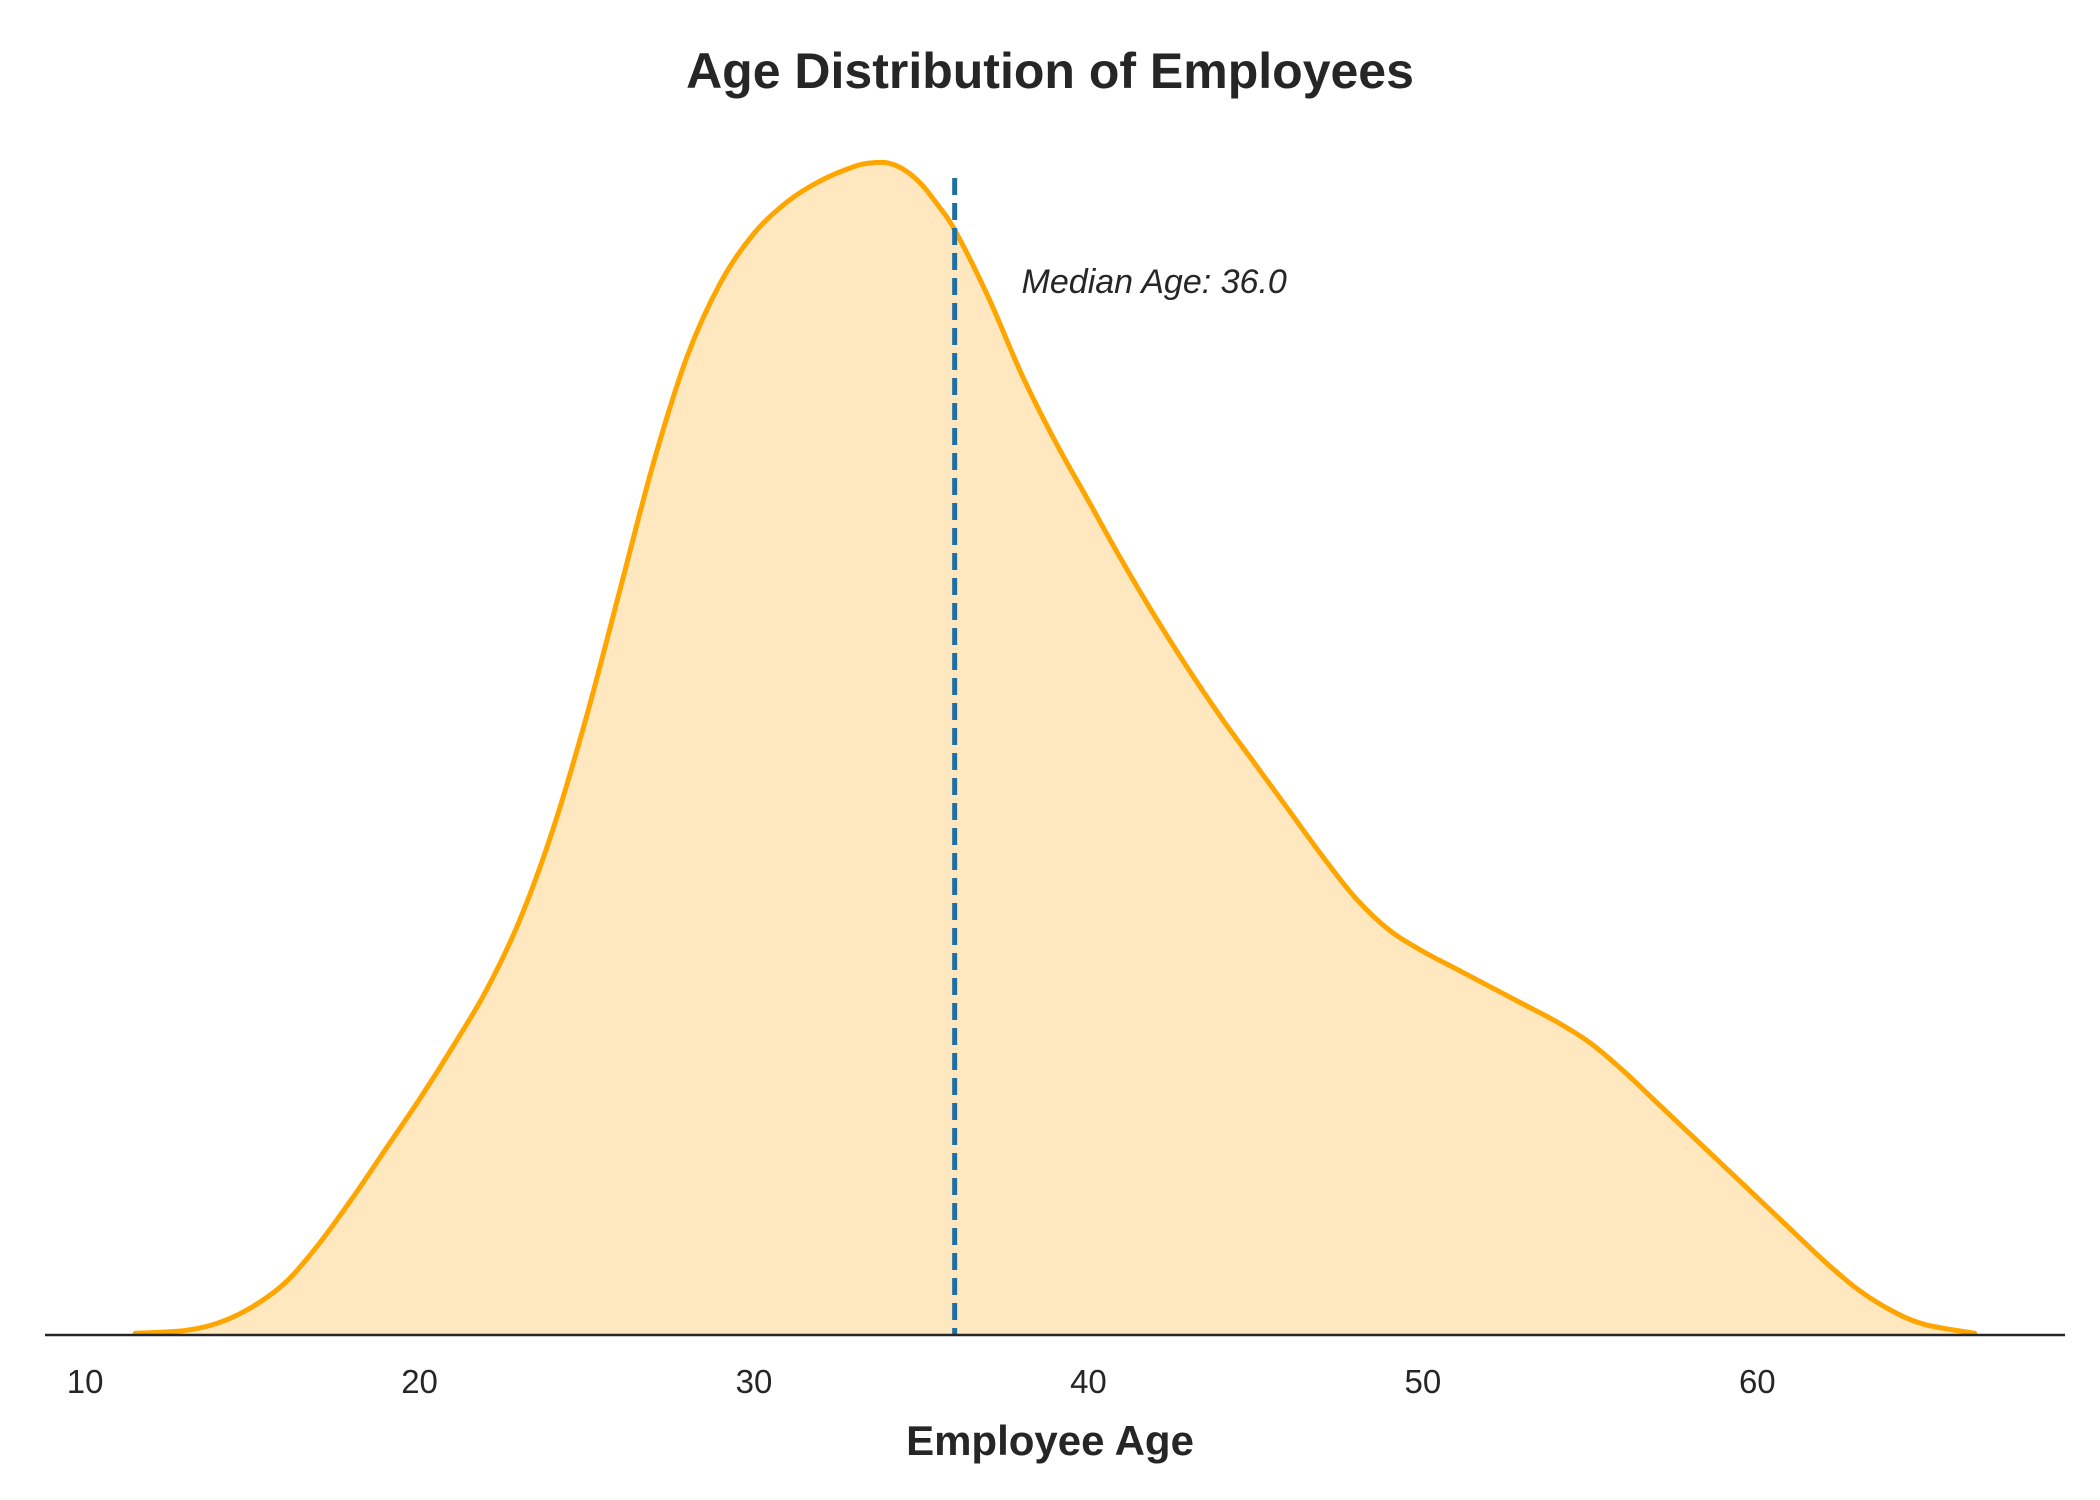  Describe the element at coordinates (419, 1381) in the screenshot. I see `x-tick-label: 20` at that location.